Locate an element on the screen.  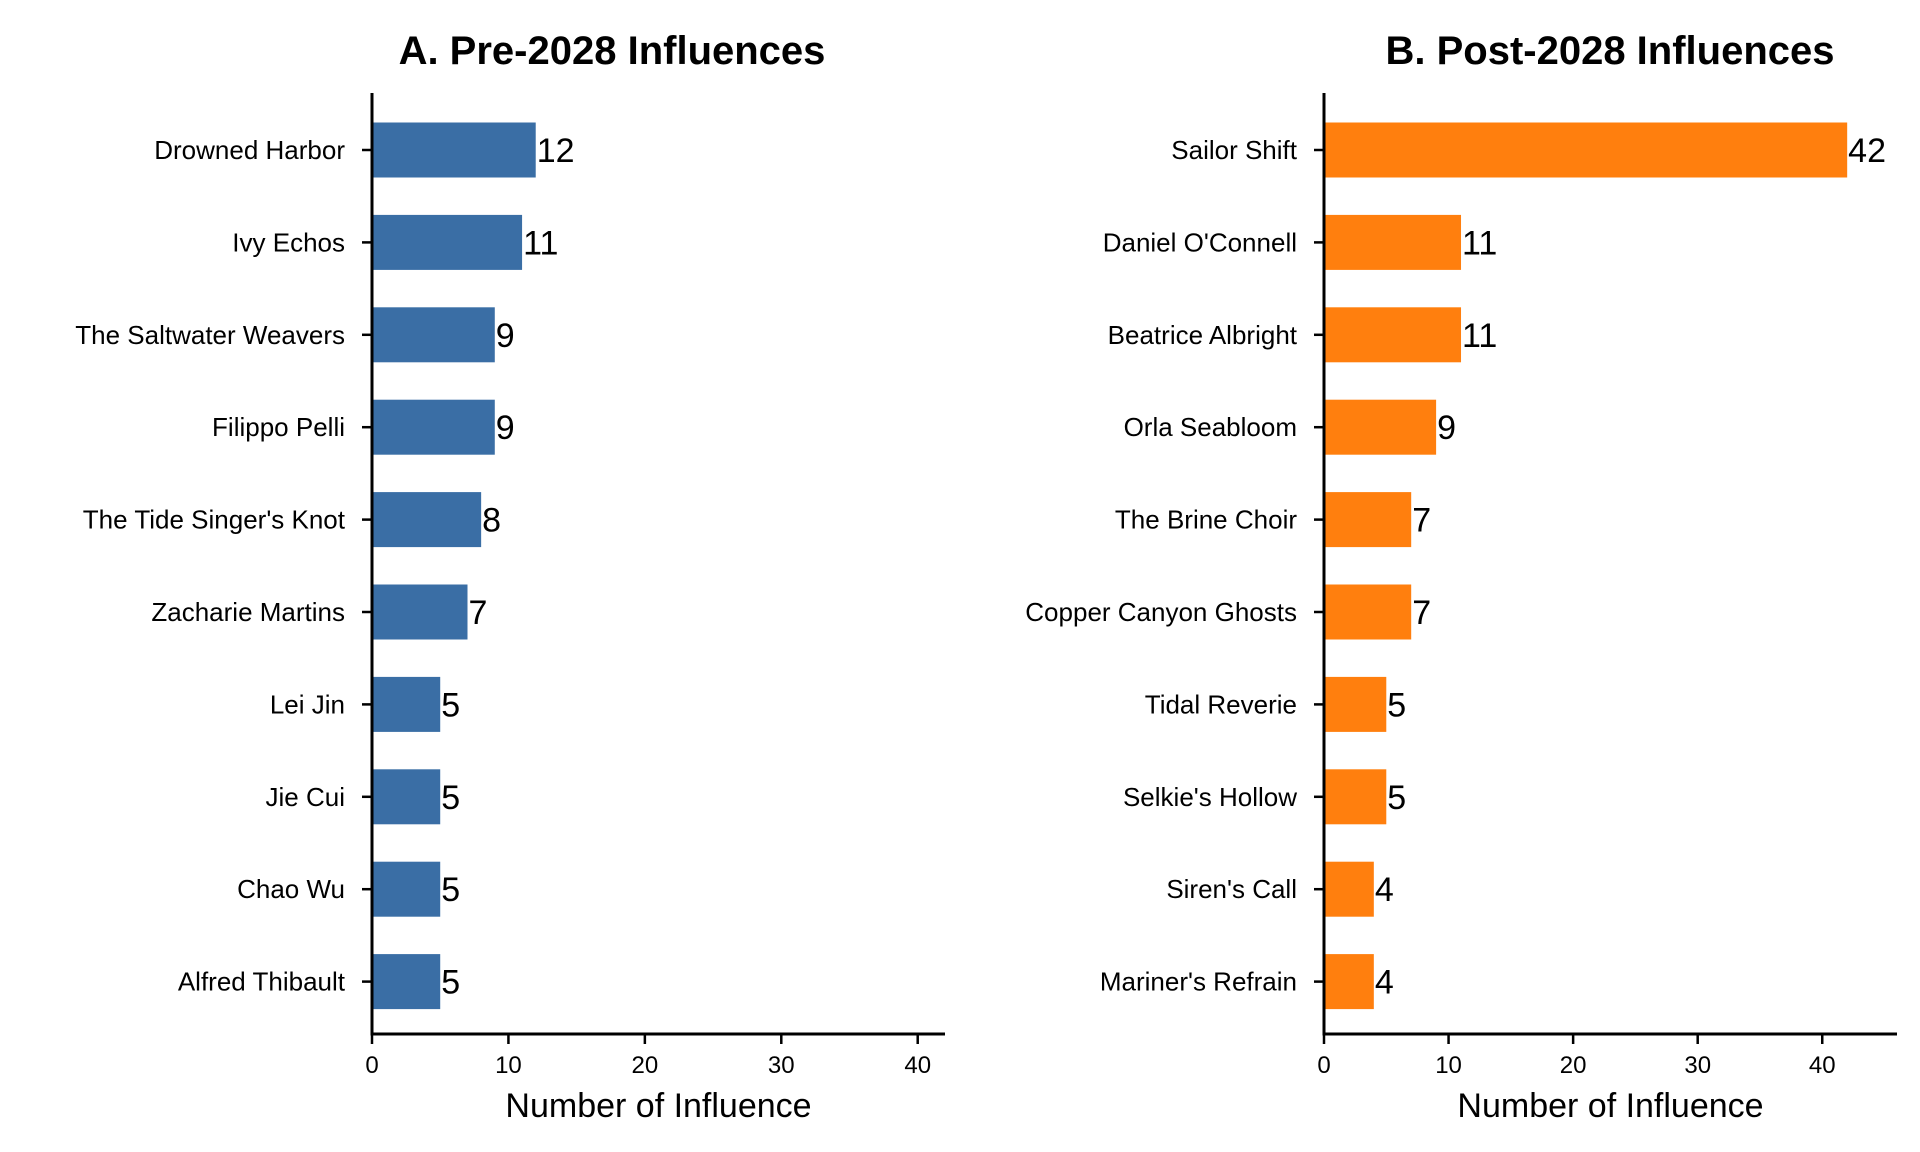
panel-a-x-tick-label: 0 is located at coordinates (371, 1065).